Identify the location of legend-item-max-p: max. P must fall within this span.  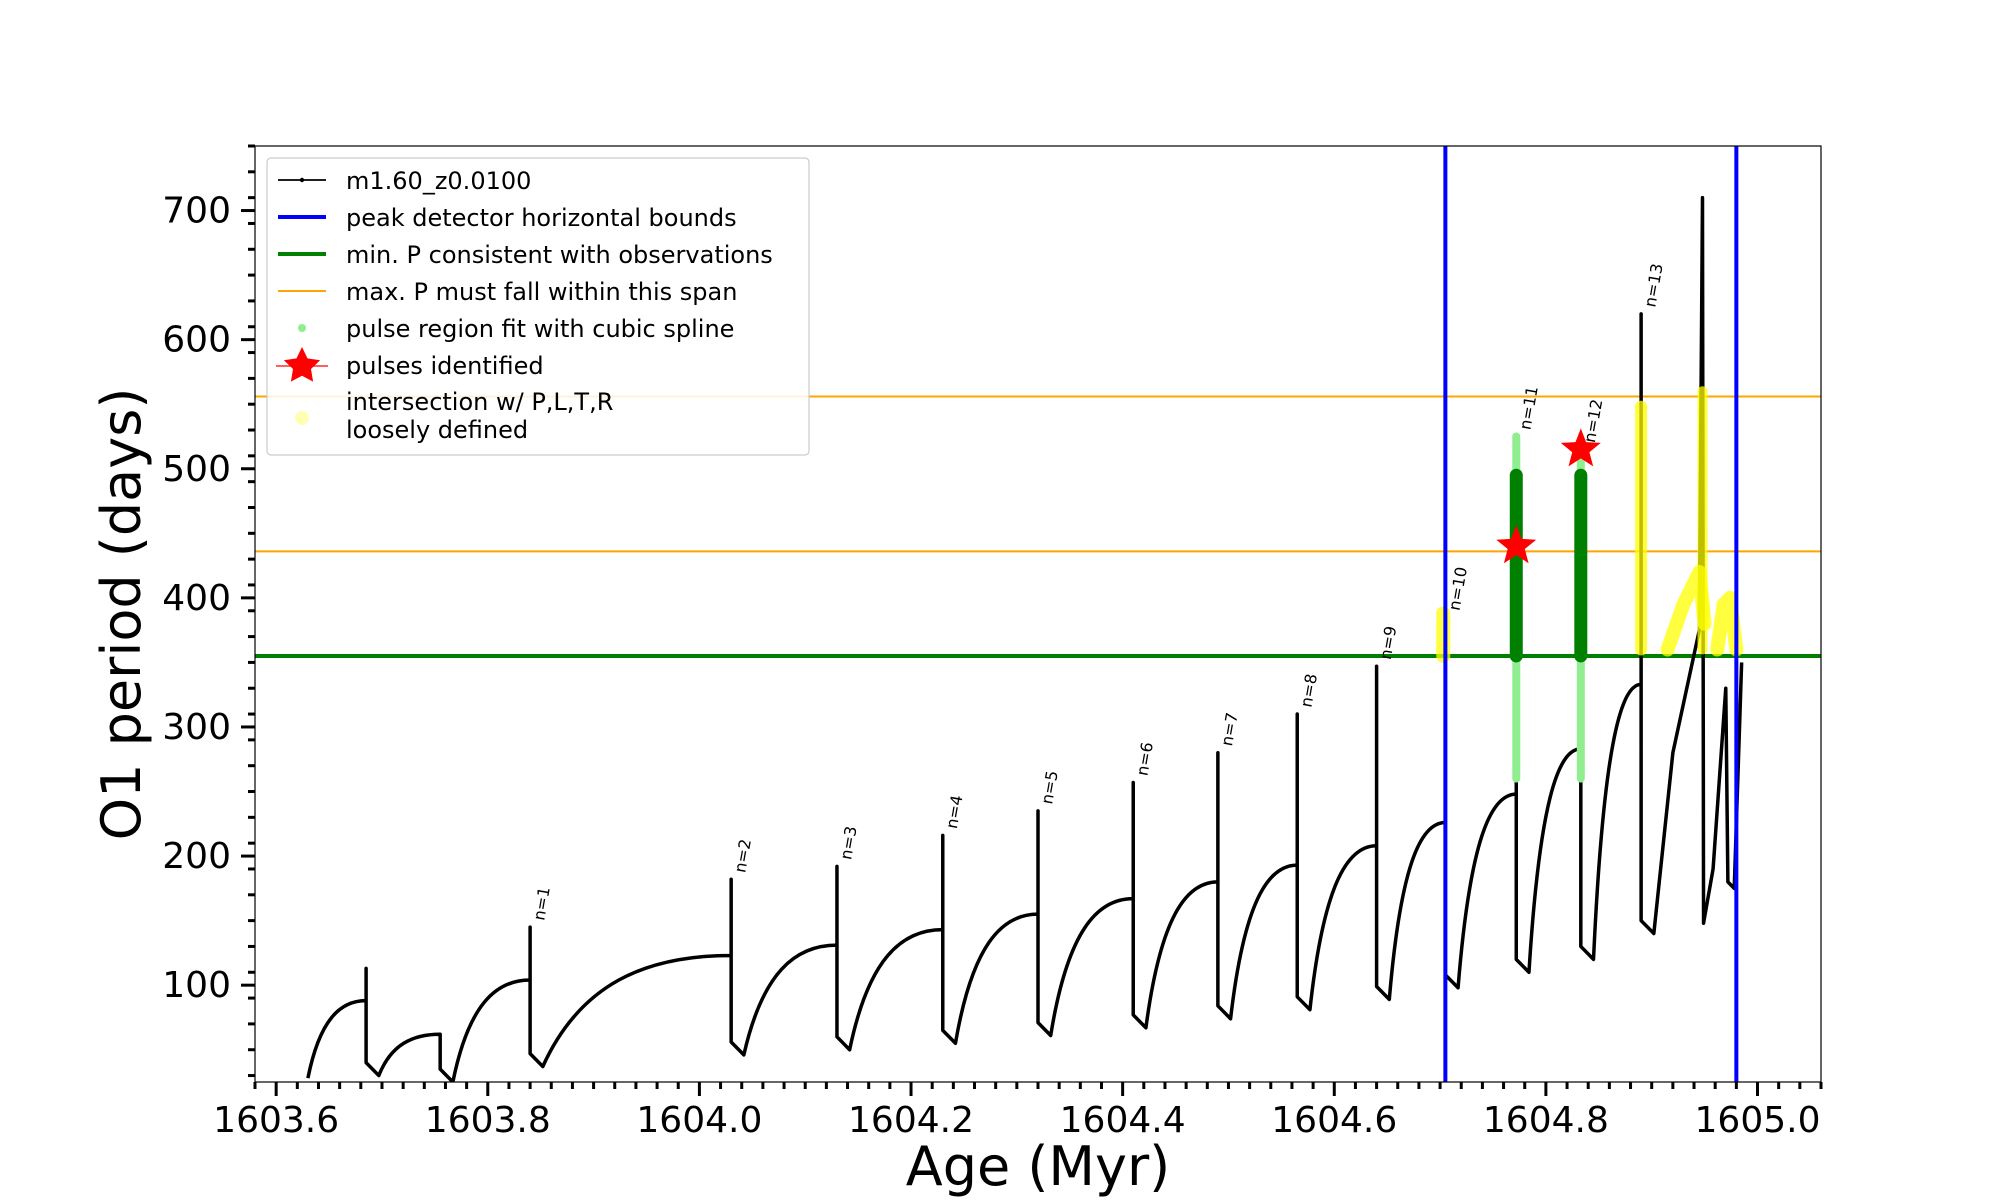
(507, 292).